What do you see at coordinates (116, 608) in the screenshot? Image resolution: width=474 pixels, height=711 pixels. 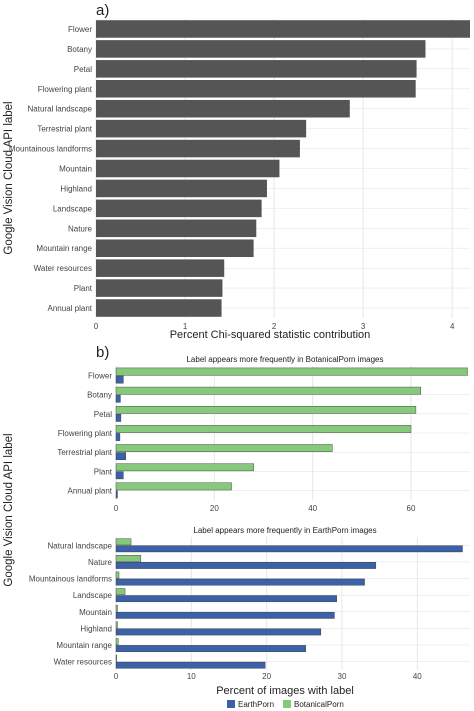 I see `bar-botanicalporn-b2-mountain` at bounding box center [116, 608].